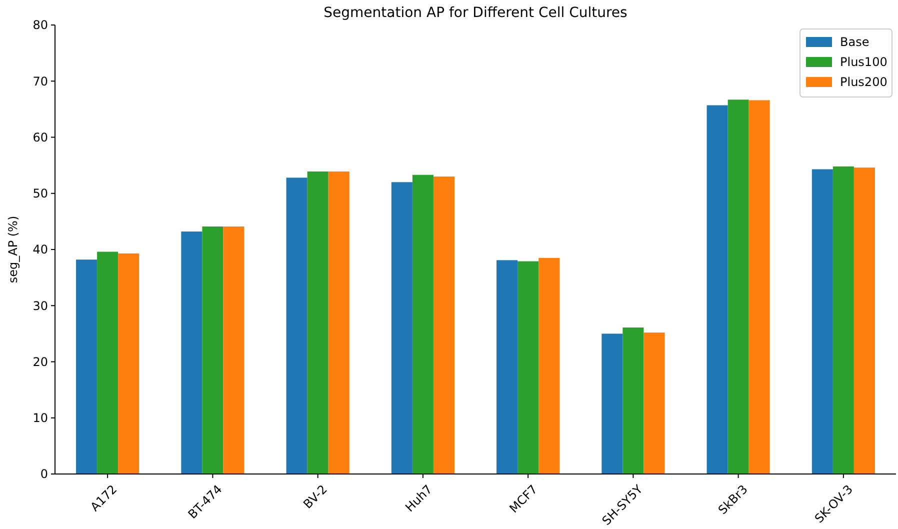  Describe the element at coordinates (40, 137) in the screenshot. I see `y-tick-label: 60` at that location.